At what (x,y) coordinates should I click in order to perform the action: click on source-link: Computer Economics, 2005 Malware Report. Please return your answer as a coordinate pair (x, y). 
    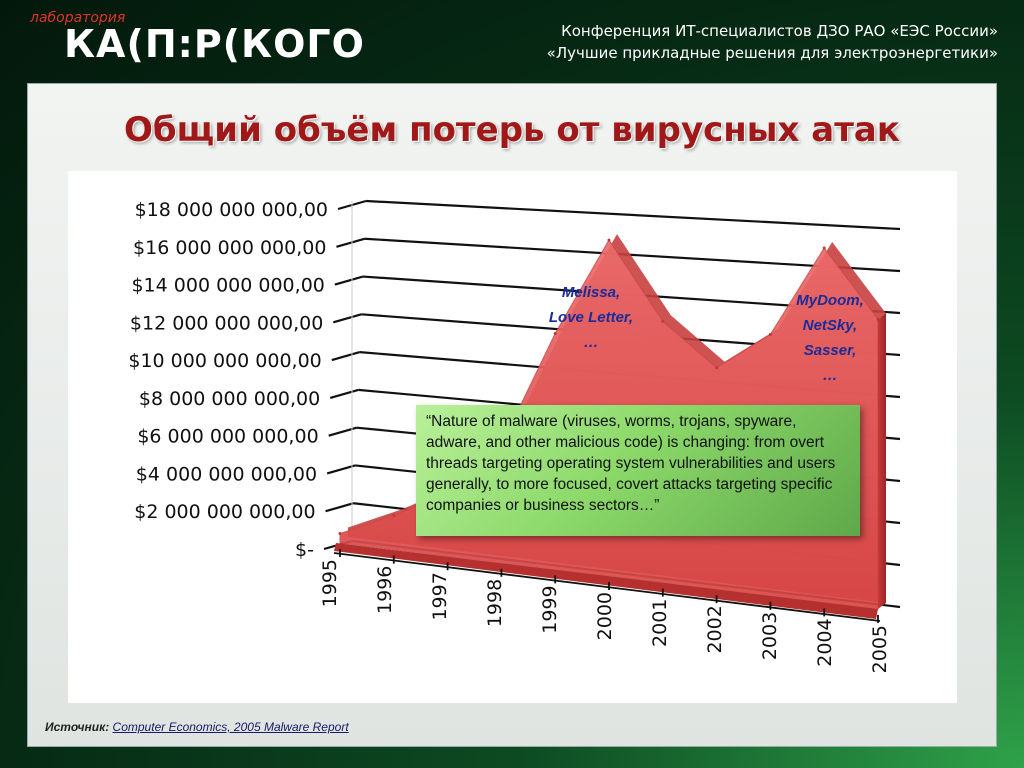
    Looking at the image, I should click on (230, 727).